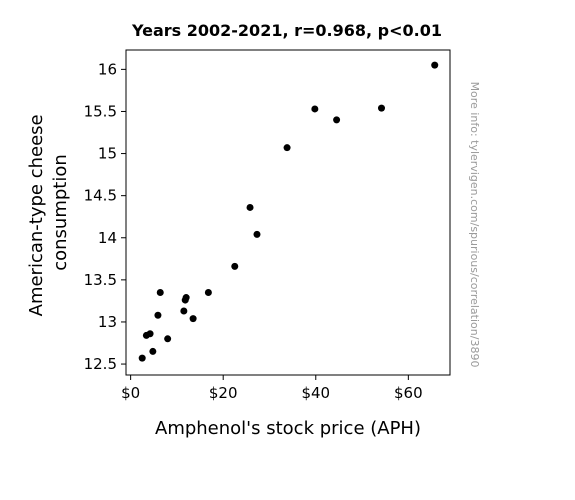 This screenshot has height=500, width=575. Describe the element at coordinates (288, 428) in the screenshot. I see `x-axis-label: Amphenol's stock price (APH)` at that location.